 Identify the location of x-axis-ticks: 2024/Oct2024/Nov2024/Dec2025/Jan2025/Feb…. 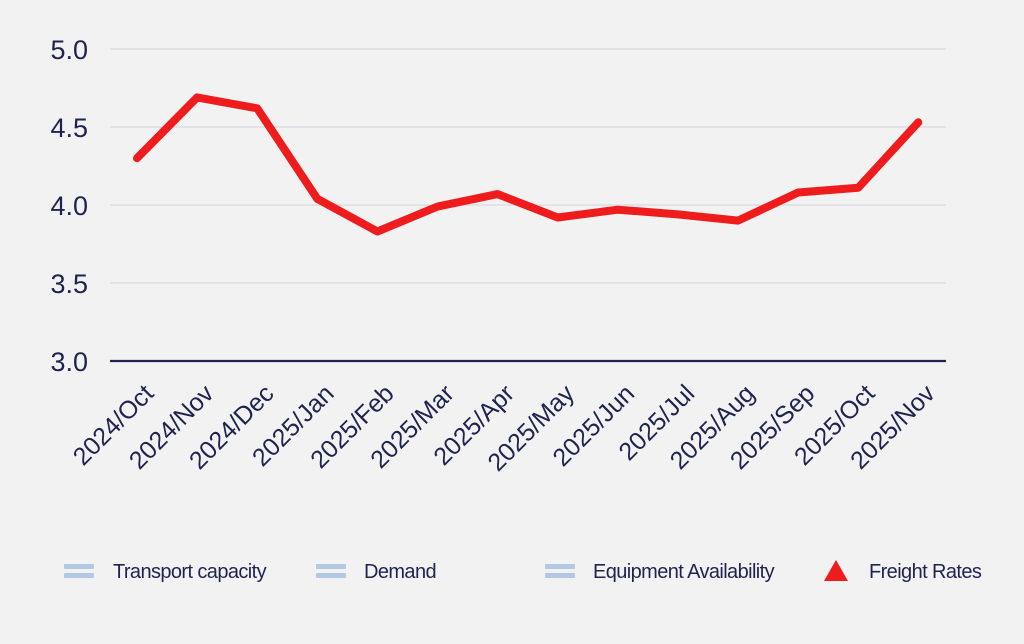
(504, 428).